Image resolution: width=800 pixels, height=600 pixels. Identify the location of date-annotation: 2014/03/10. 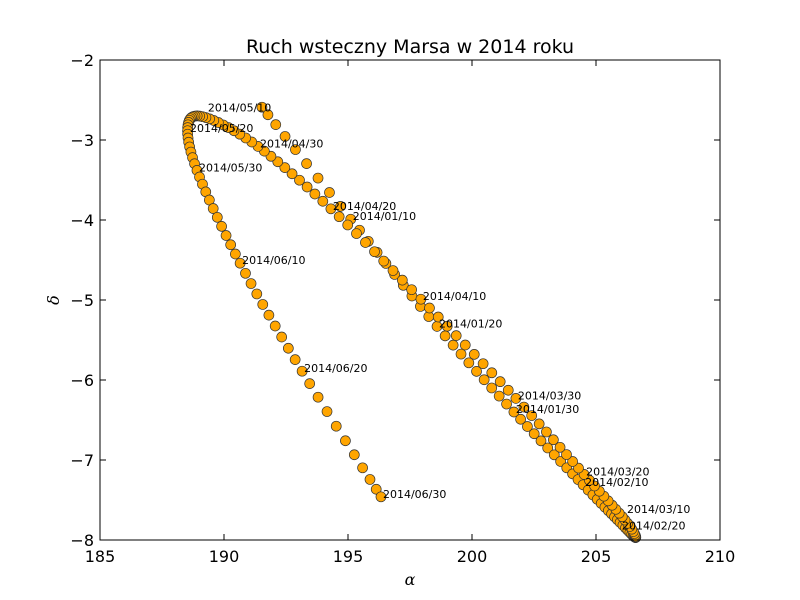
(658, 509).